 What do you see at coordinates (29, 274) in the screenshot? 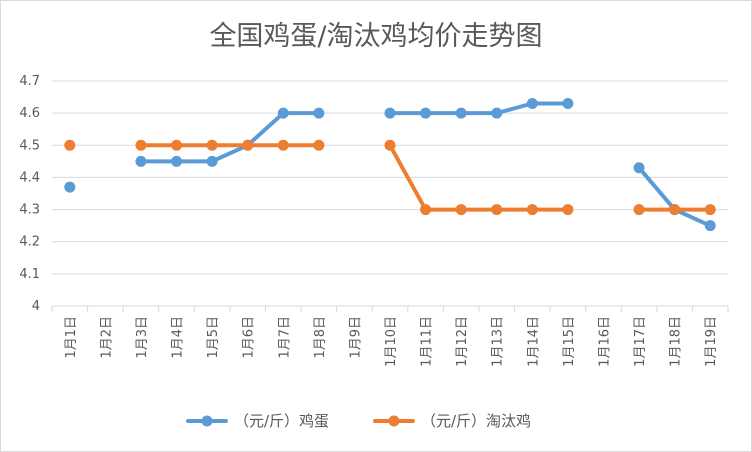
I see `y-tick-label: 4.1` at bounding box center [29, 274].